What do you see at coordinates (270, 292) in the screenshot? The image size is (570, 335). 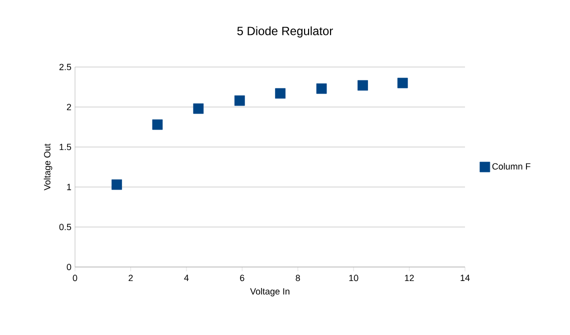 I see `x-axis-title: Voltage In` at bounding box center [270, 292].